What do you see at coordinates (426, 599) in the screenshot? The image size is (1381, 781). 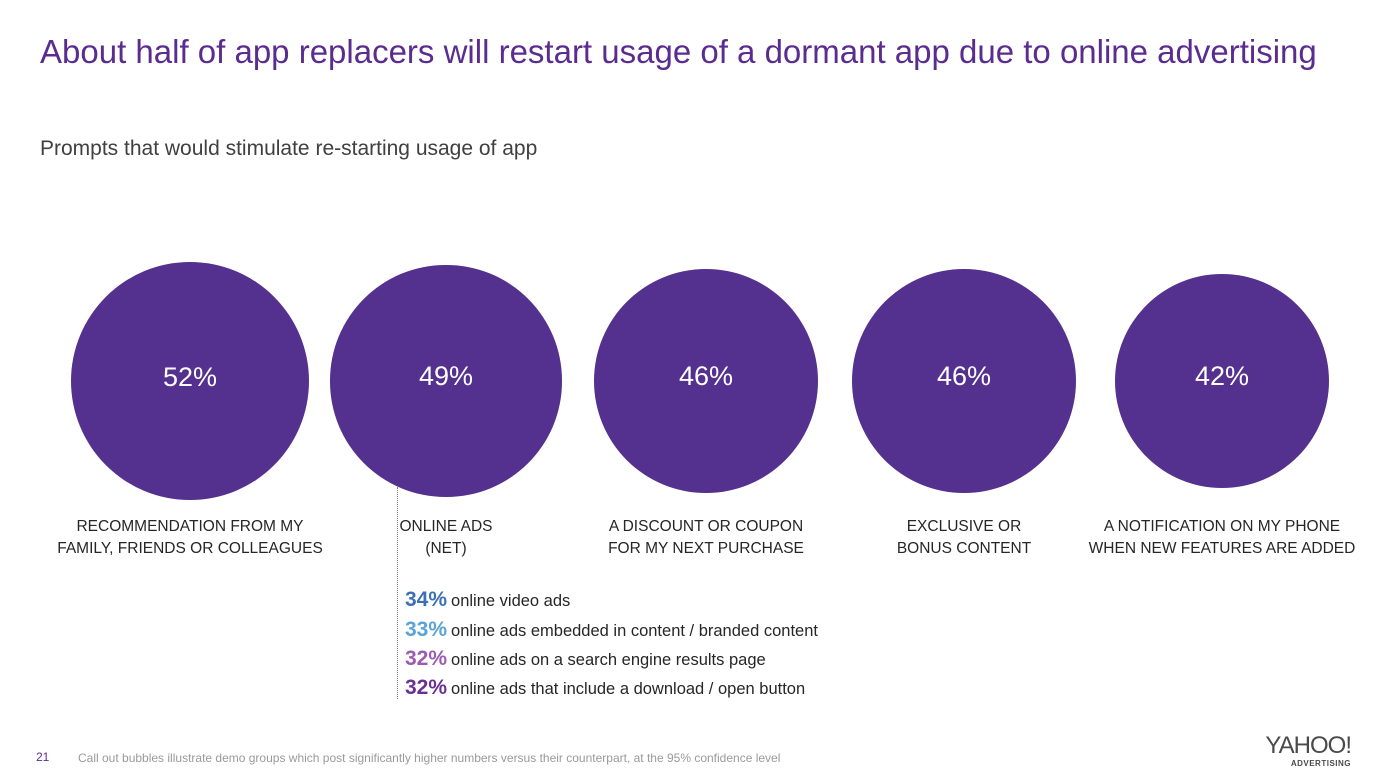 I see `breakdown-percent: 34%` at bounding box center [426, 599].